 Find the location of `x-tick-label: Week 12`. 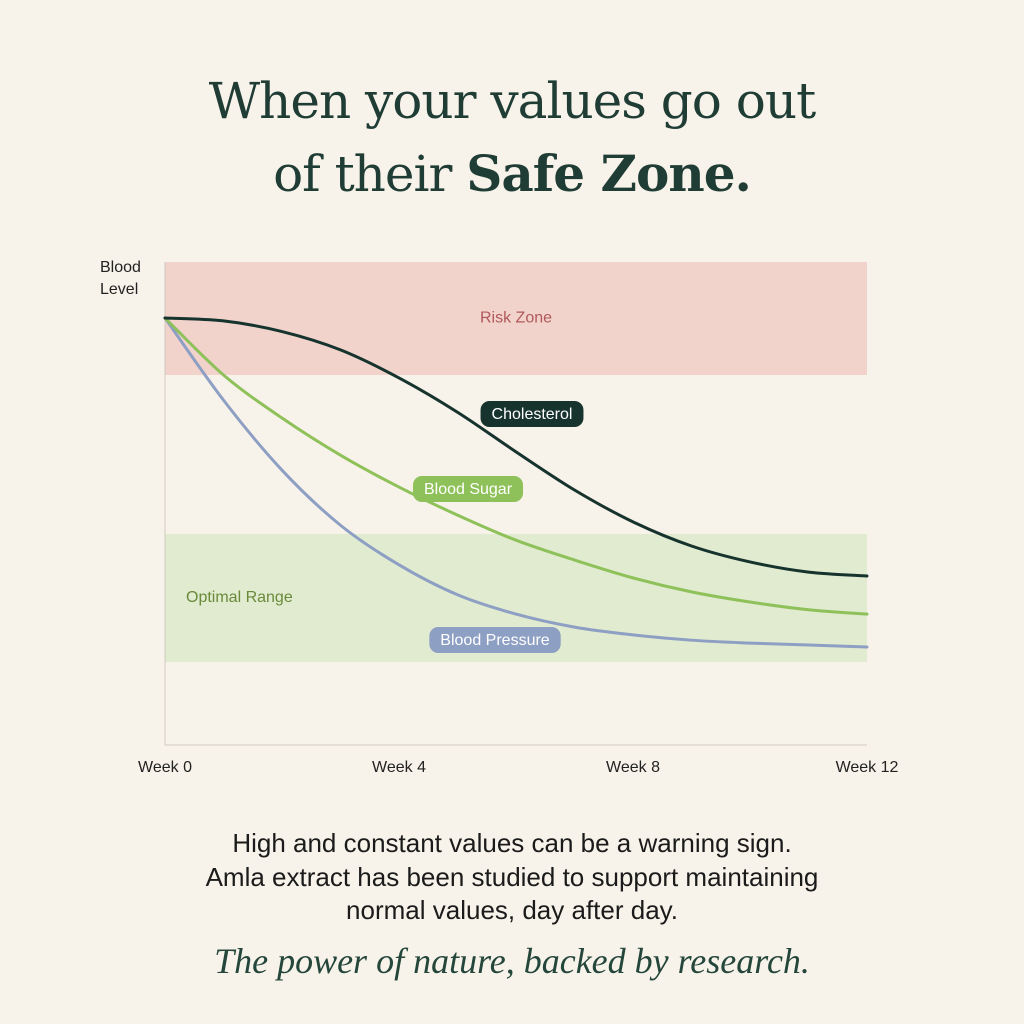

x-tick-label: Week 12 is located at coordinates (867, 767).